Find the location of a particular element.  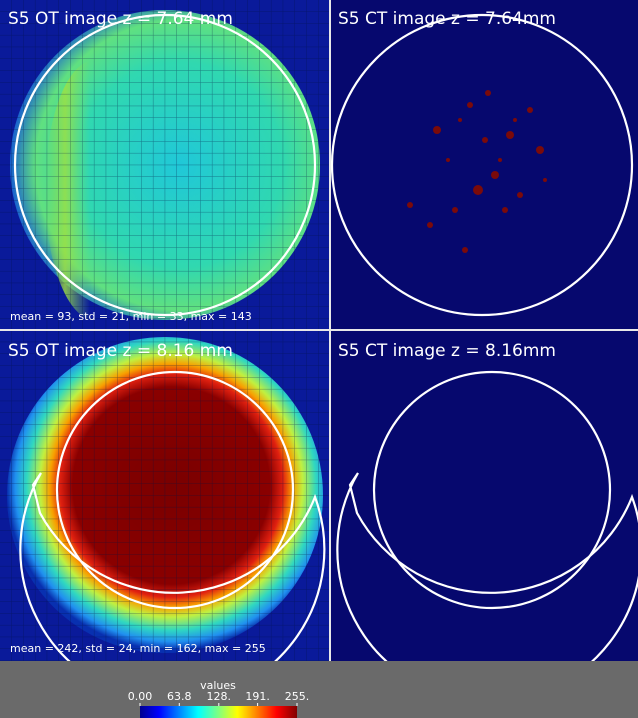

colorbar-title: values is located at coordinates (218, 685).